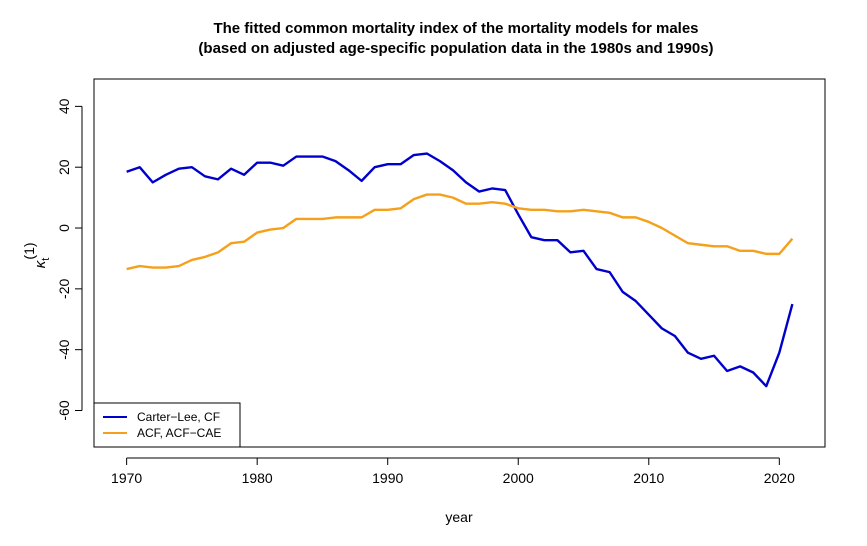 This screenshot has width=867, height=546. I want to click on y-tick-label: -40, so click(64, 349).